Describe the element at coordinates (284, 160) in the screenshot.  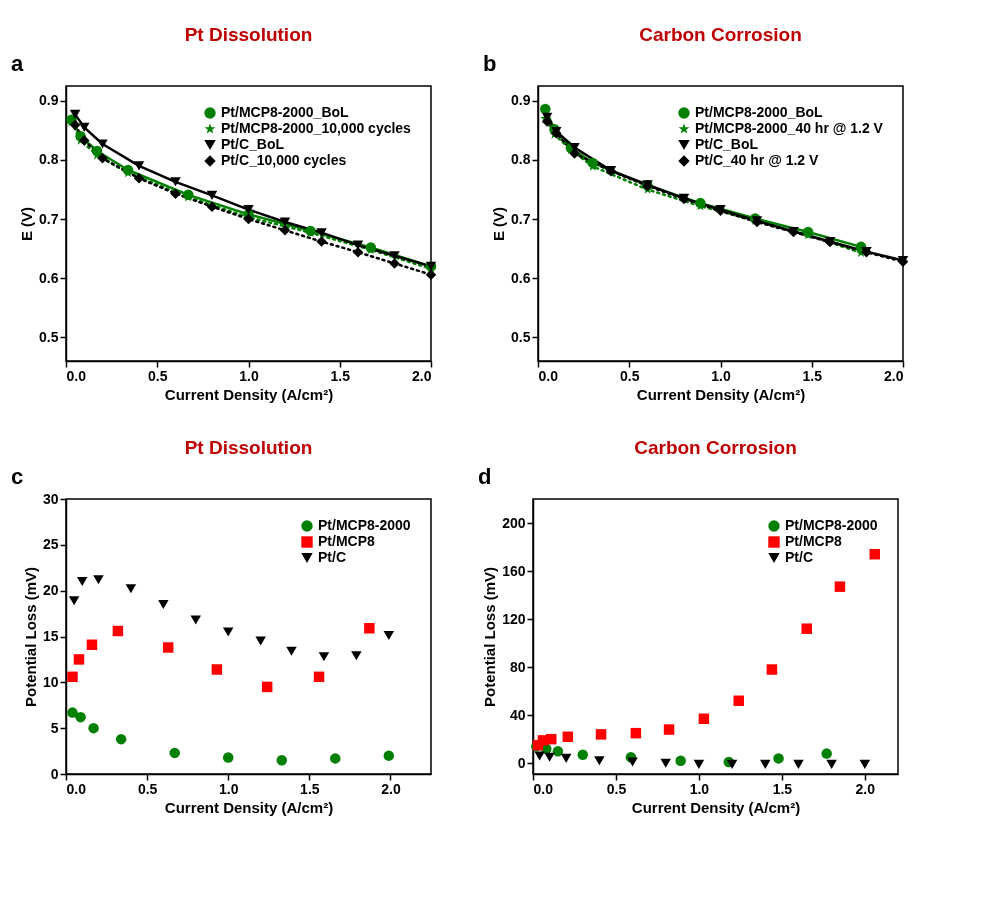
I see `legend-label: Pt/C_10,000 cycles` at that location.